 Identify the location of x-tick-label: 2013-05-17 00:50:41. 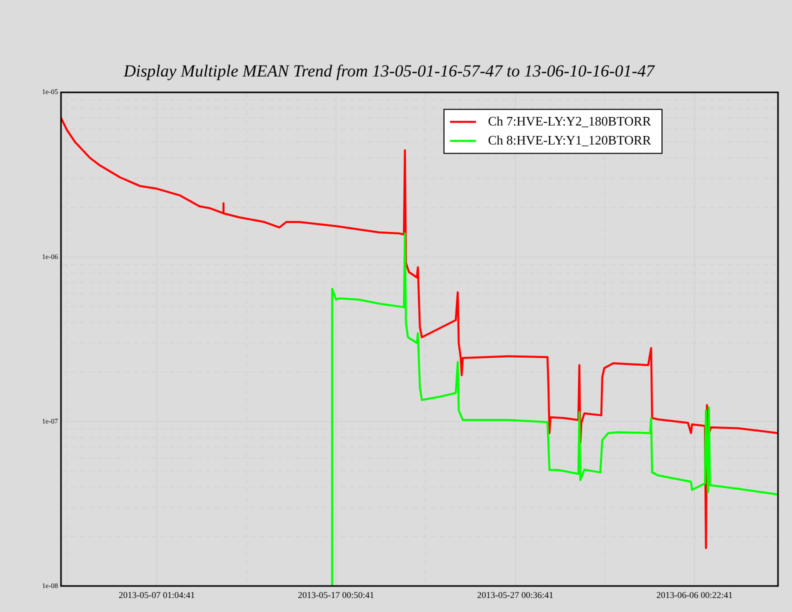
(336, 595).